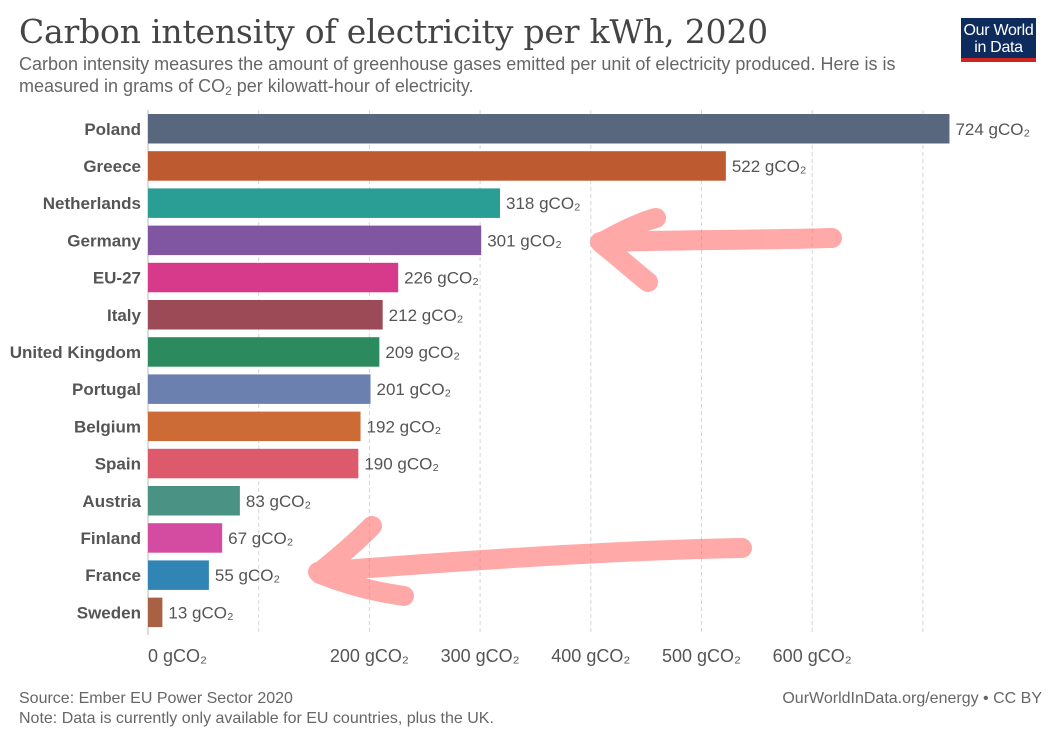 Image resolution: width=1055 pixels, height=744 pixels. What do you see at coordinates (260, 538) in the screenshot?
I see `value-label: 67 gCO₂` at bounding box center [260, 538].